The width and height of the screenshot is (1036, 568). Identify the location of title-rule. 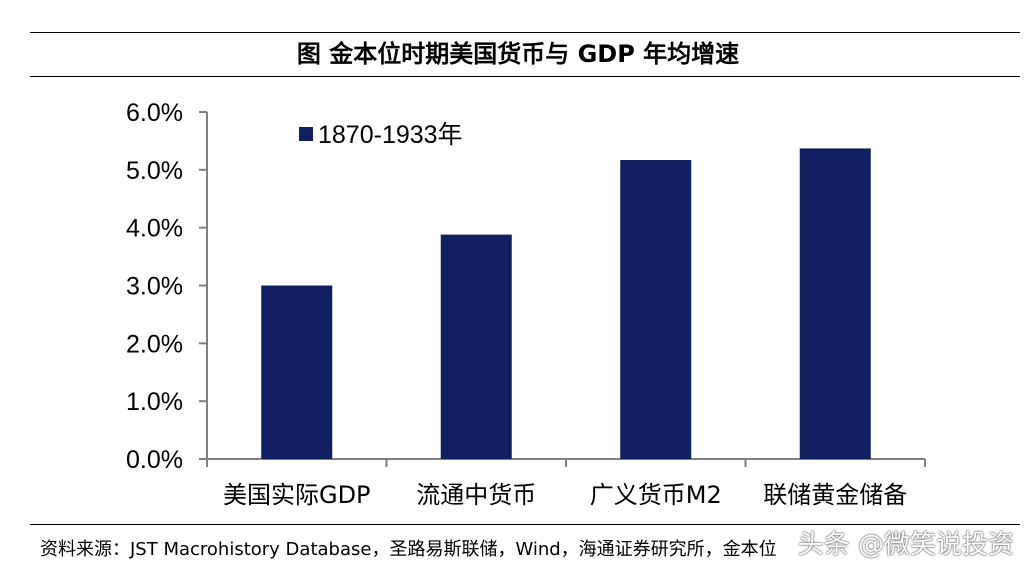
(525, 76).